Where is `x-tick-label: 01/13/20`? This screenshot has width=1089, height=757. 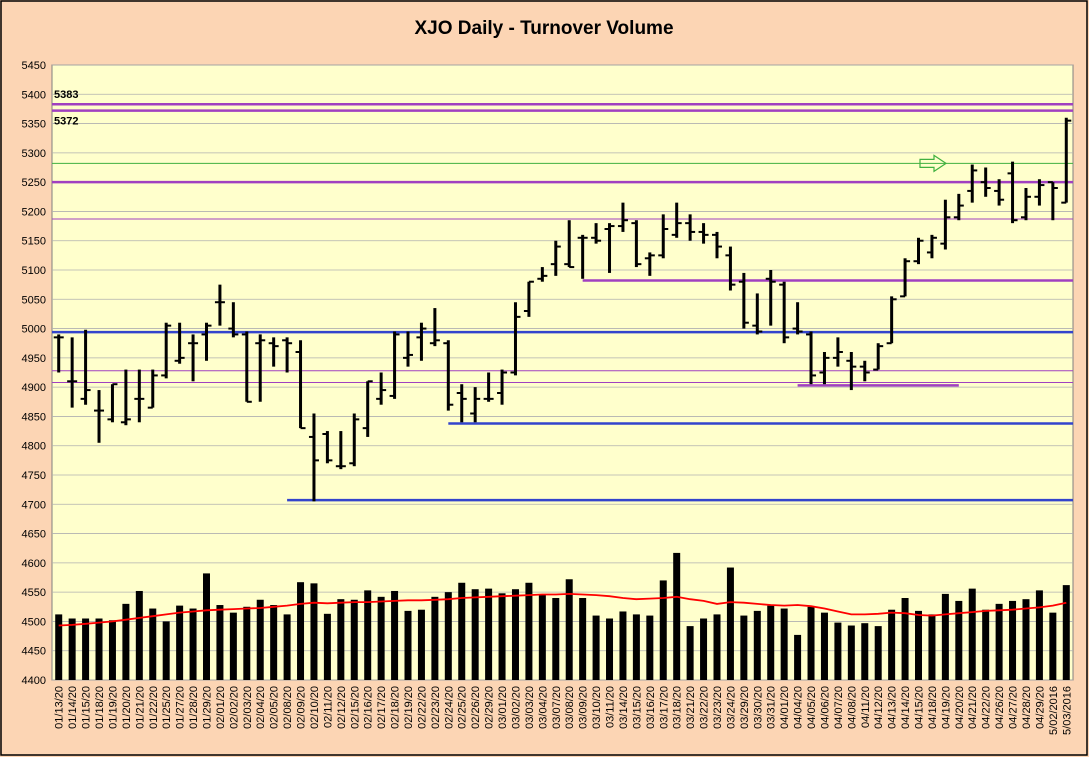
x-tick-label: 01/13/20 is located at coordinates (60, 707).